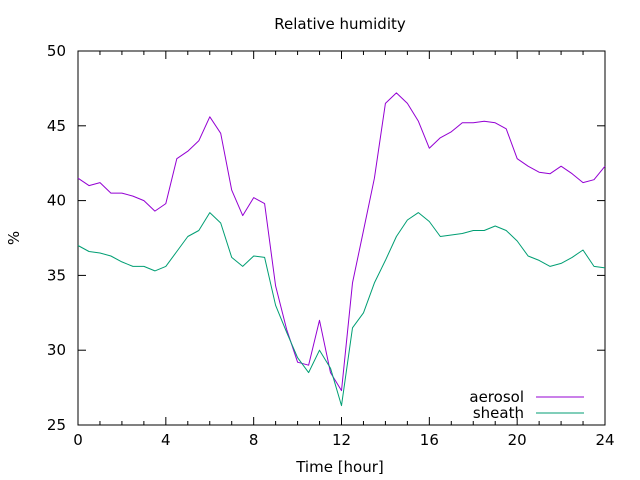 Image resolution: width=640 pixels, height=480 pixels. I want to click on y-tick-label: 25, so click(56, 425).